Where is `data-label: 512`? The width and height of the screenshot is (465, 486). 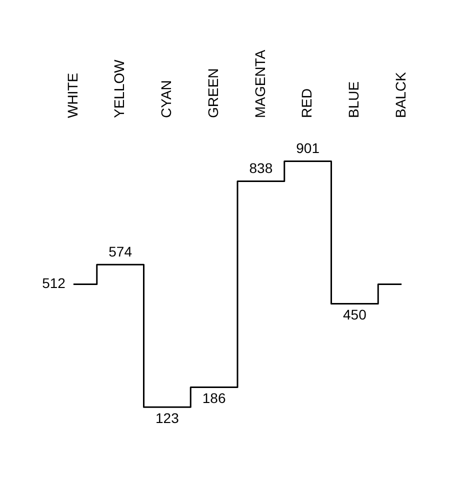
data-label: 512 is located at coordinates (54, 283).